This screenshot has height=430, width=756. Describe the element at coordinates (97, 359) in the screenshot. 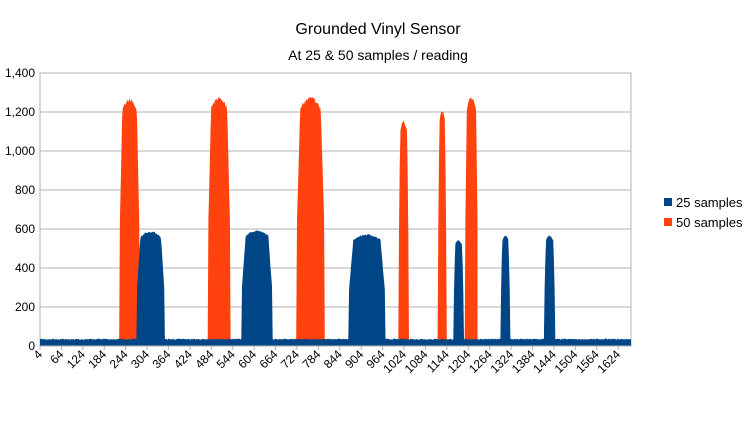

I see `x-tick-label: 184` at that location.